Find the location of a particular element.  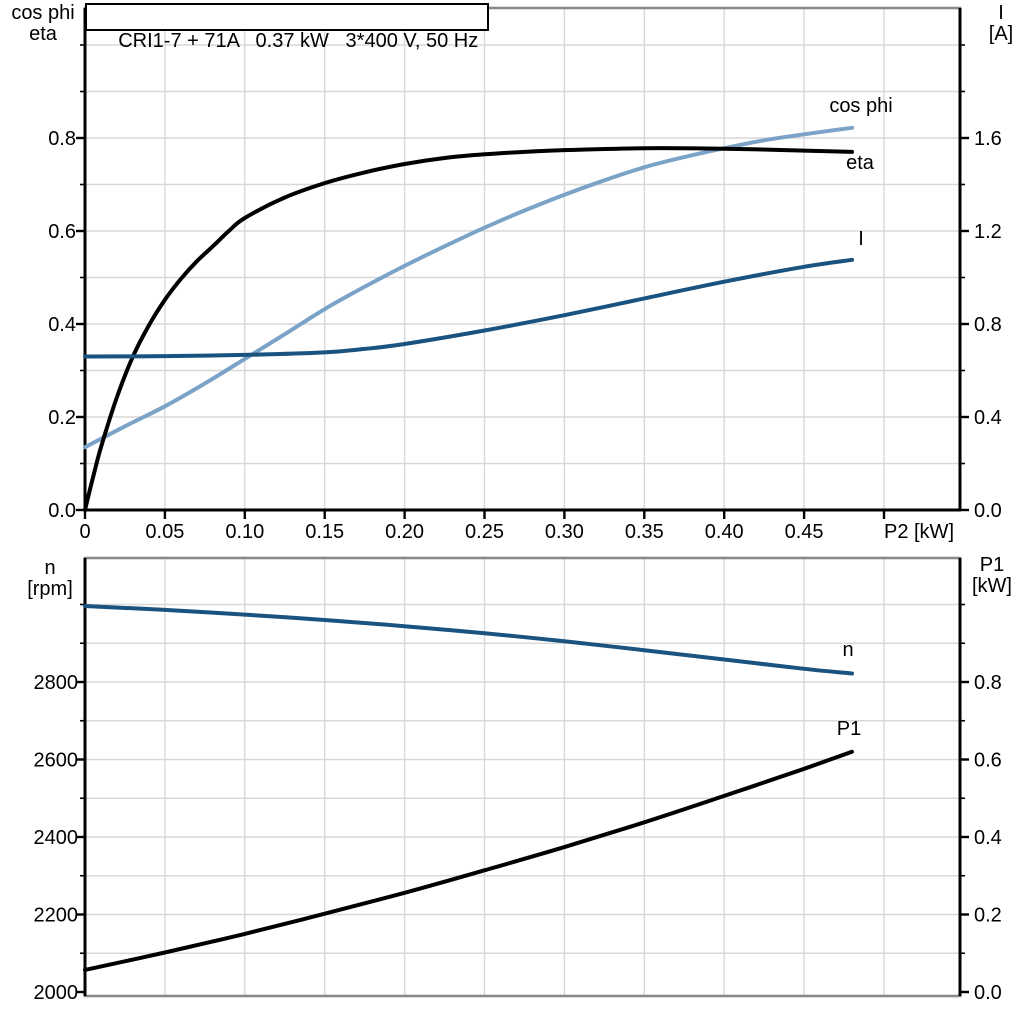

tick-label-right: 0.6 is located at coordinates (988, 761).